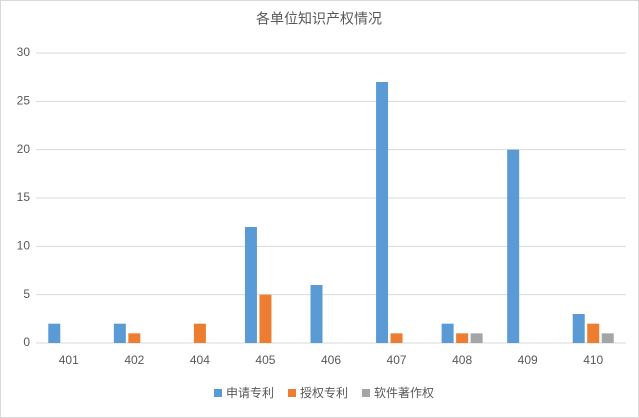 This screenshot has width=639, height=418. What do you see at coordinates (250, 392) in the screenshot?
I see `legend-label: 申请专利` at bounding box center [250, 392].